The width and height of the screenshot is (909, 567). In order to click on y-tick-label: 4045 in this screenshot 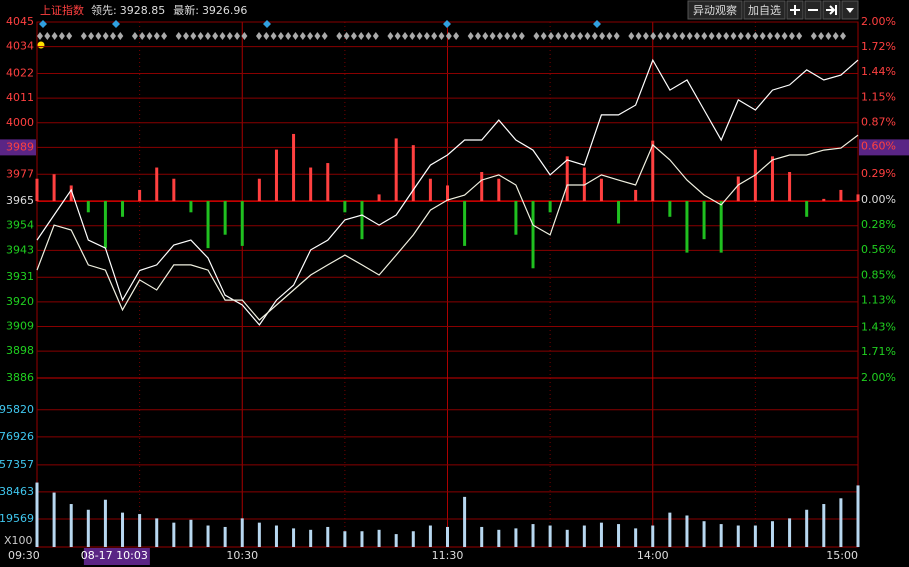, I will do `click(20, 21)`.